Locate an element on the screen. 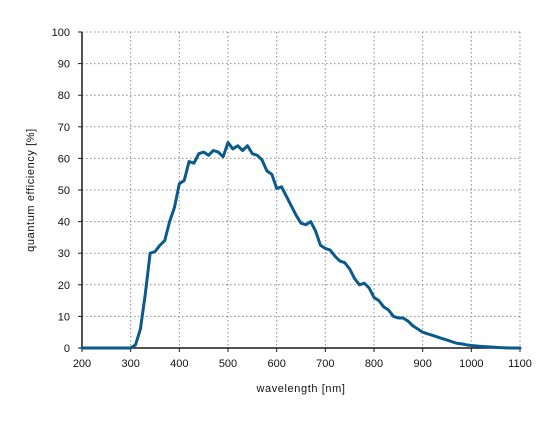  y-tick-label: 40 is located at coordinates (64, 223).